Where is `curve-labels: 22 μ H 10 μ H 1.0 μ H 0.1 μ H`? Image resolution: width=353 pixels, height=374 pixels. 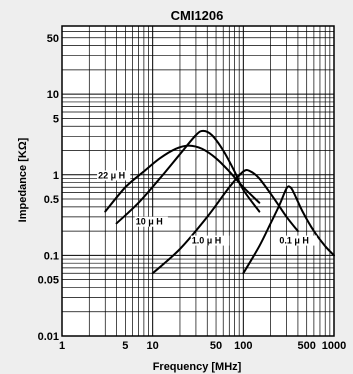
curve-labels: 22 μ H 10 μ H 1.0 μ H 0.1 μ H is located at coordinates (207, 208).